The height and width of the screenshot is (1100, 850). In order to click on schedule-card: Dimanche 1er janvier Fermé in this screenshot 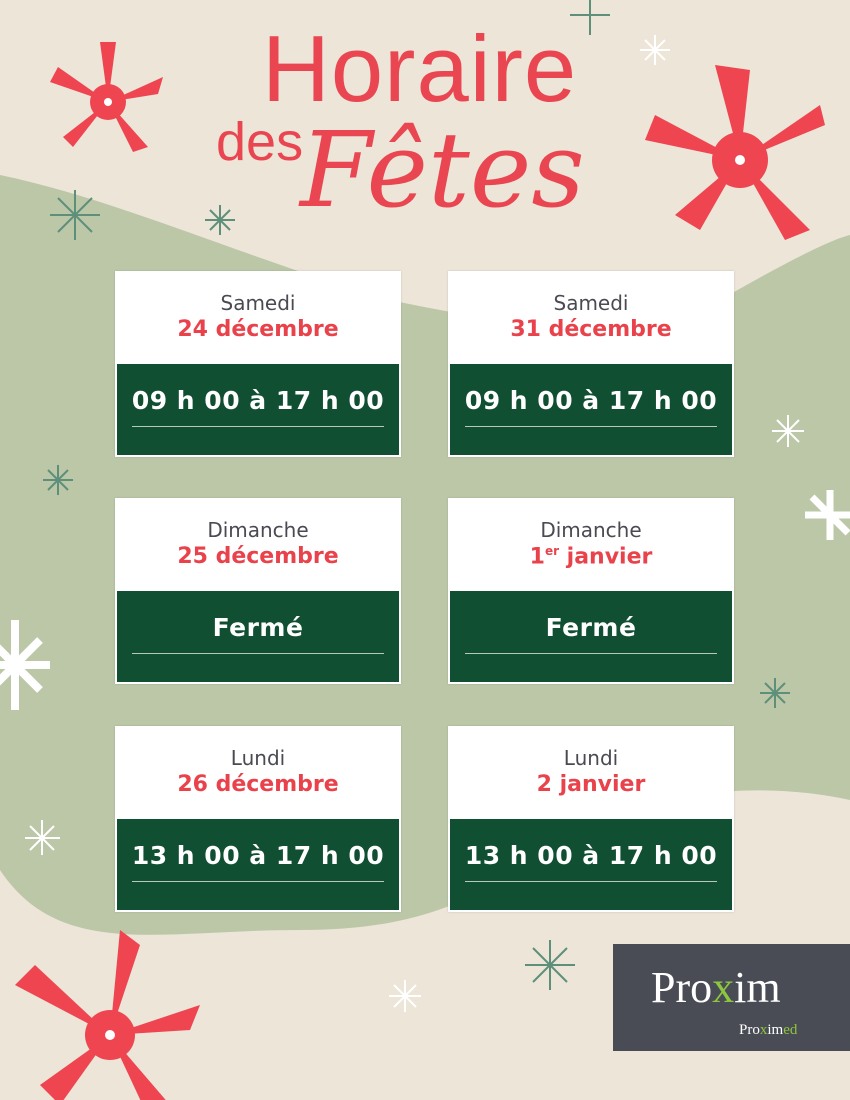, I will do `click(591, 591)`.